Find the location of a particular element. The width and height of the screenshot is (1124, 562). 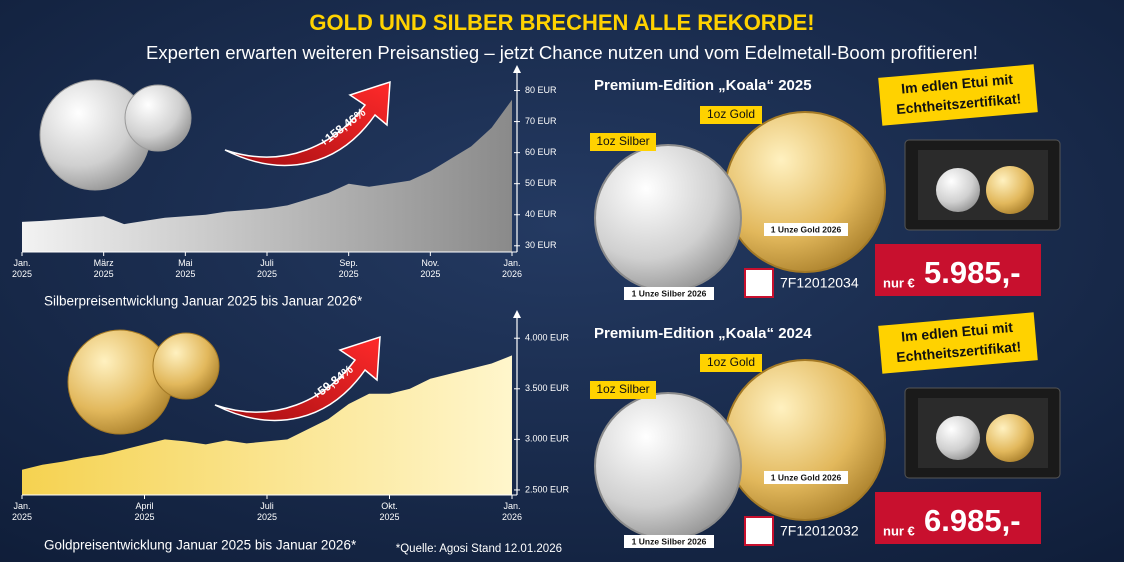

headline: GOLD UND SILBER BRECHEN ALLE REKORDE! is located at coordinates (561, 22).